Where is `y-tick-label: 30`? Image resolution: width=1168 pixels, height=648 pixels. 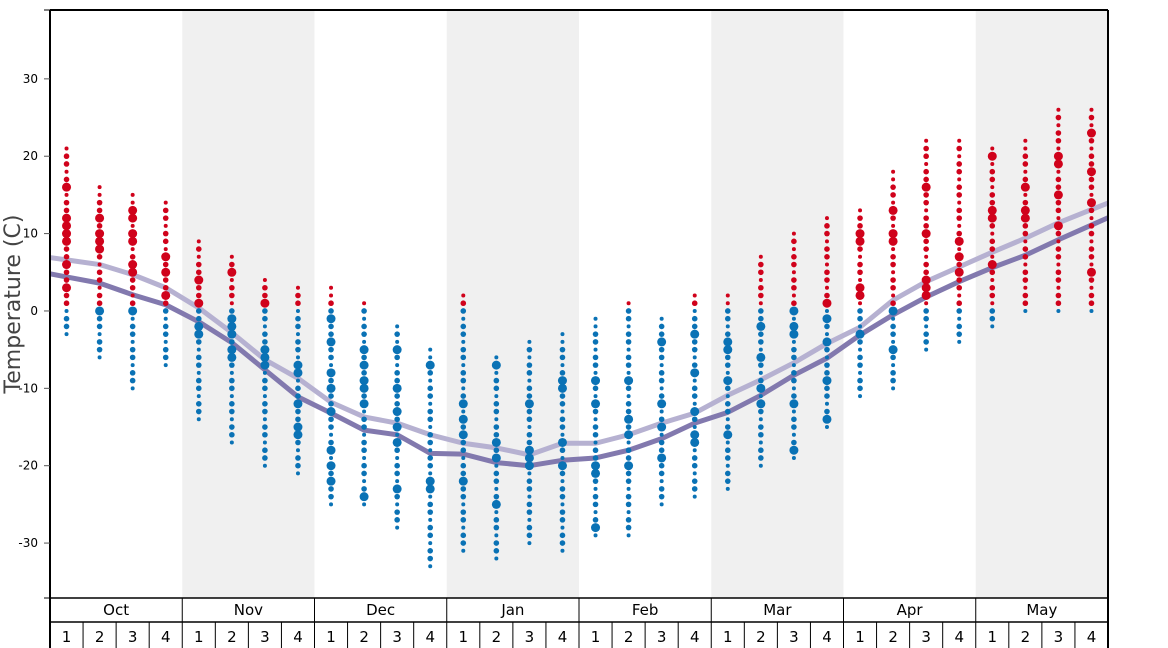
y-tick-label: 30 is located at coordinates (30, 79).